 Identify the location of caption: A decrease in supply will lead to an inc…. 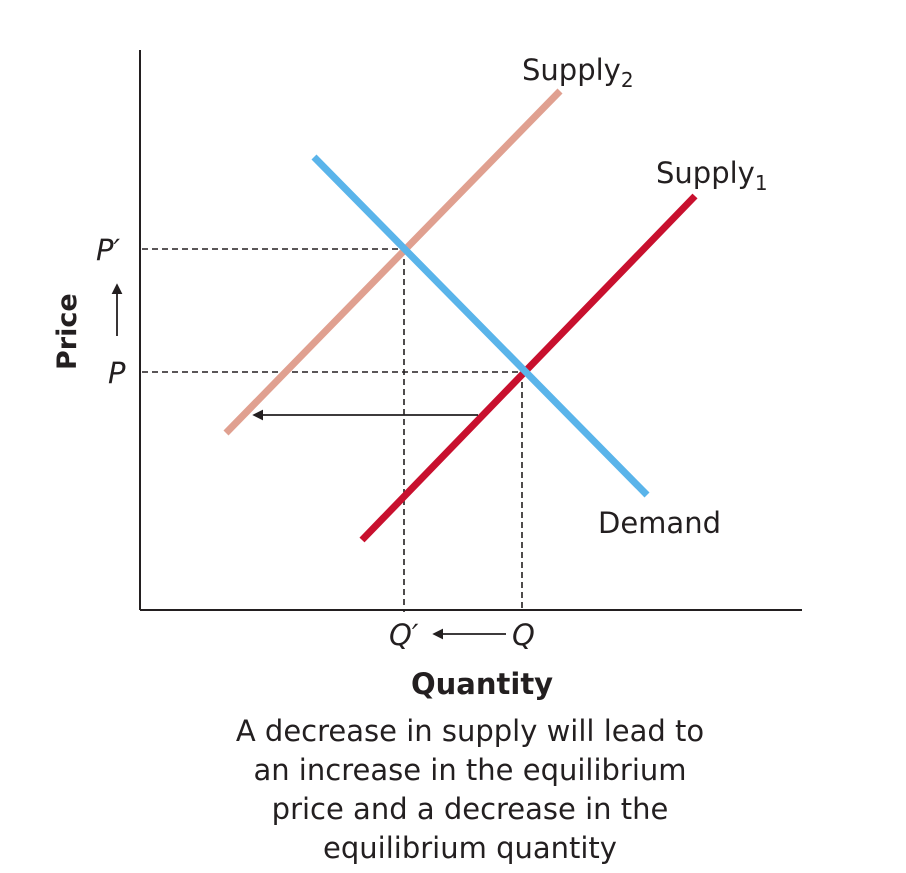
(470, 790).